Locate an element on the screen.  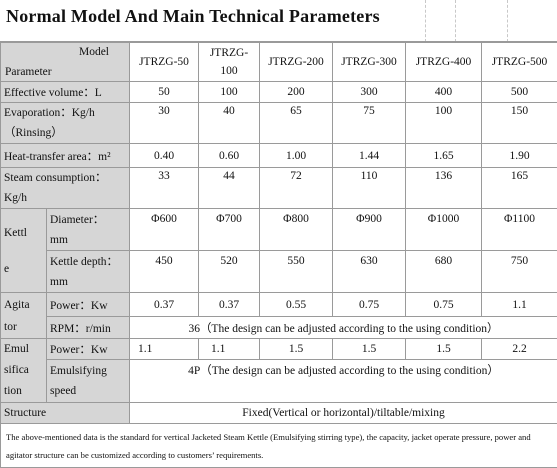
model-header: JTRZG-300 is located at coordinates (369, 62).